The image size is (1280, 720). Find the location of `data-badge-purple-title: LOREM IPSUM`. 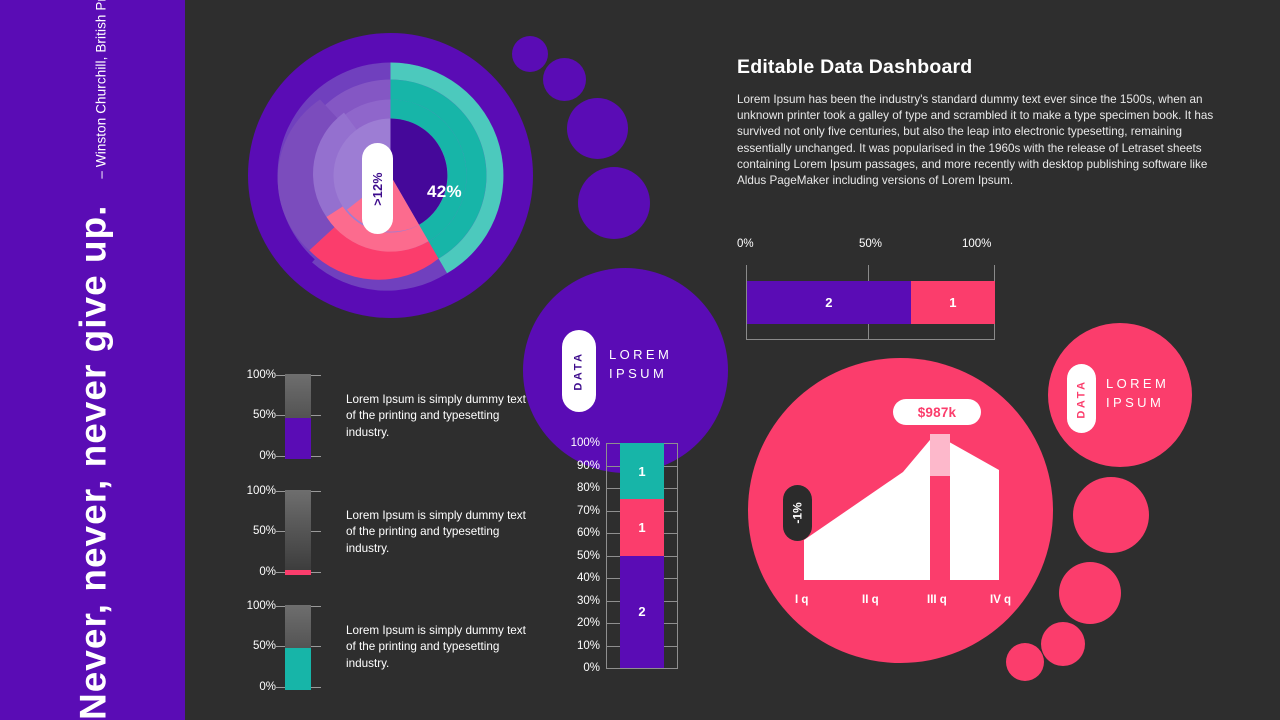

data-badge-purple-title: LOREM IPSUM is located at coordinates (640, 365).